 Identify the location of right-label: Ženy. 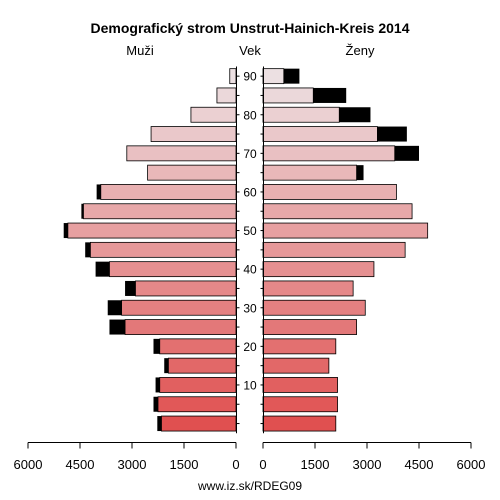
(360, 50).